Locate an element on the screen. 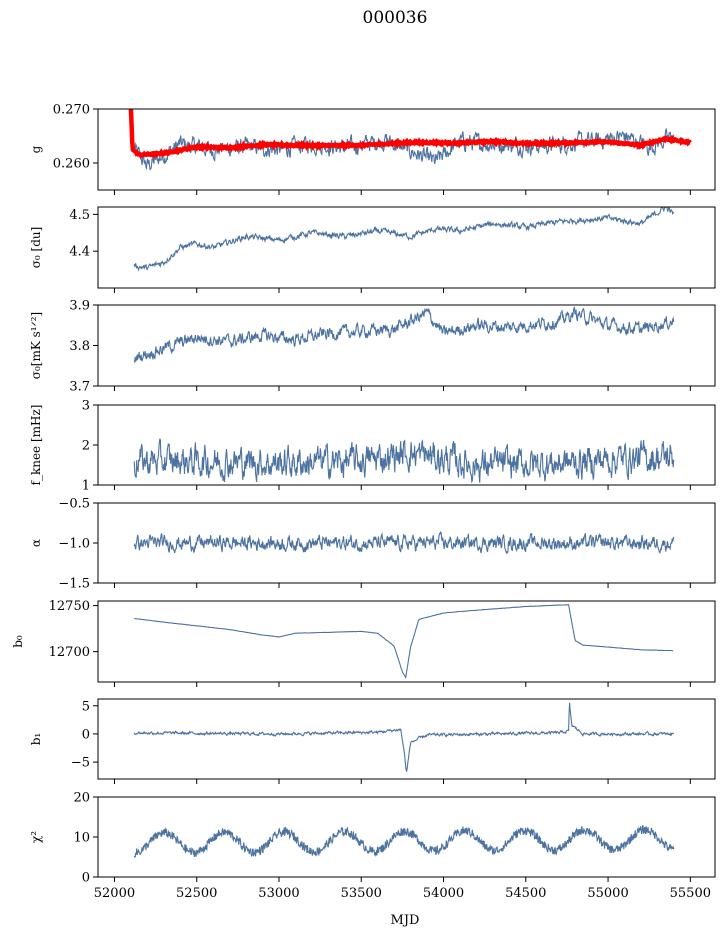 The width and height of the screenshot is (725, 936). y-tick-label: −0.5 is located at coordinates (74, 504).